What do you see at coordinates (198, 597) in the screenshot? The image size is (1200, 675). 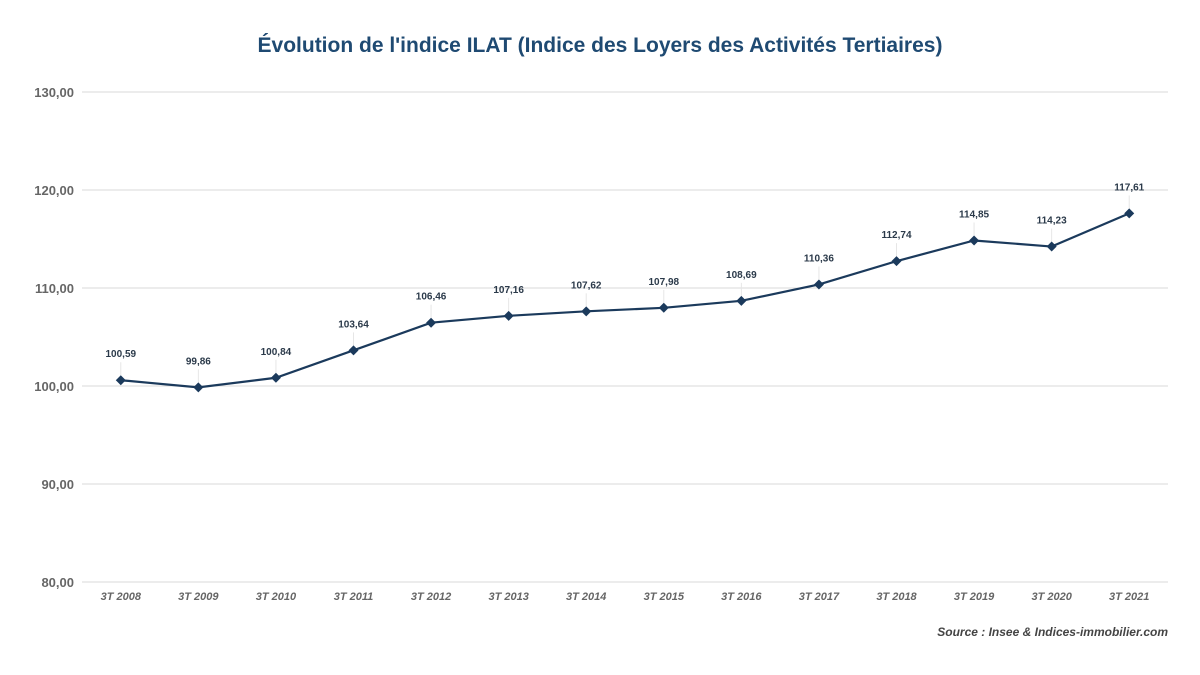 I see `x-tick-label: 3T 2009` at bounding box center [198, 597].